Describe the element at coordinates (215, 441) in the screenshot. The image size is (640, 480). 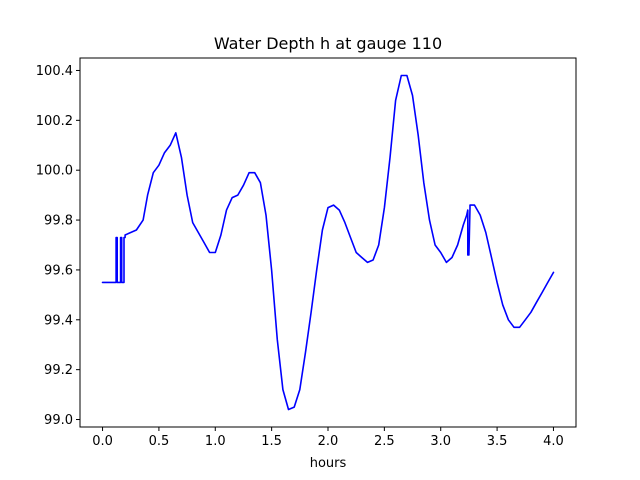
I see `x-tick-label: 1.0` at that location.